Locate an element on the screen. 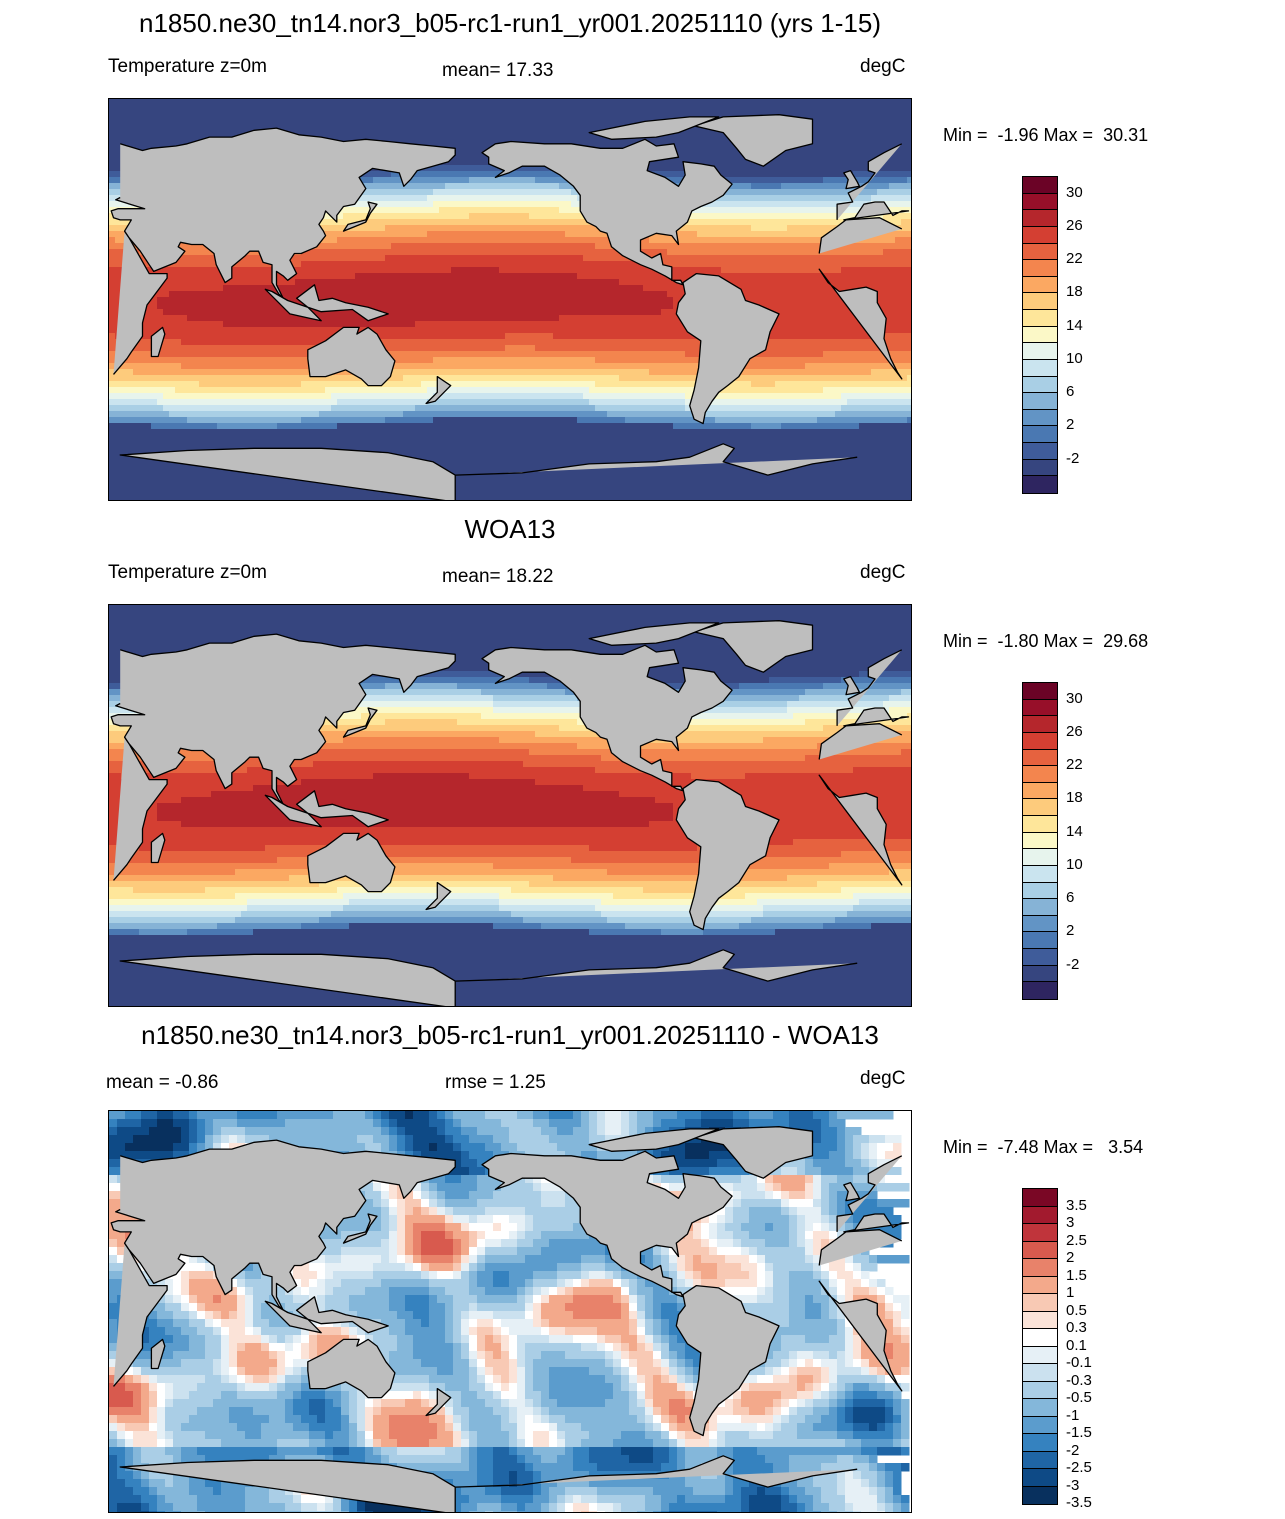  colorbar-tick-label: -0.3 is located at coordinates (1079, 1380).